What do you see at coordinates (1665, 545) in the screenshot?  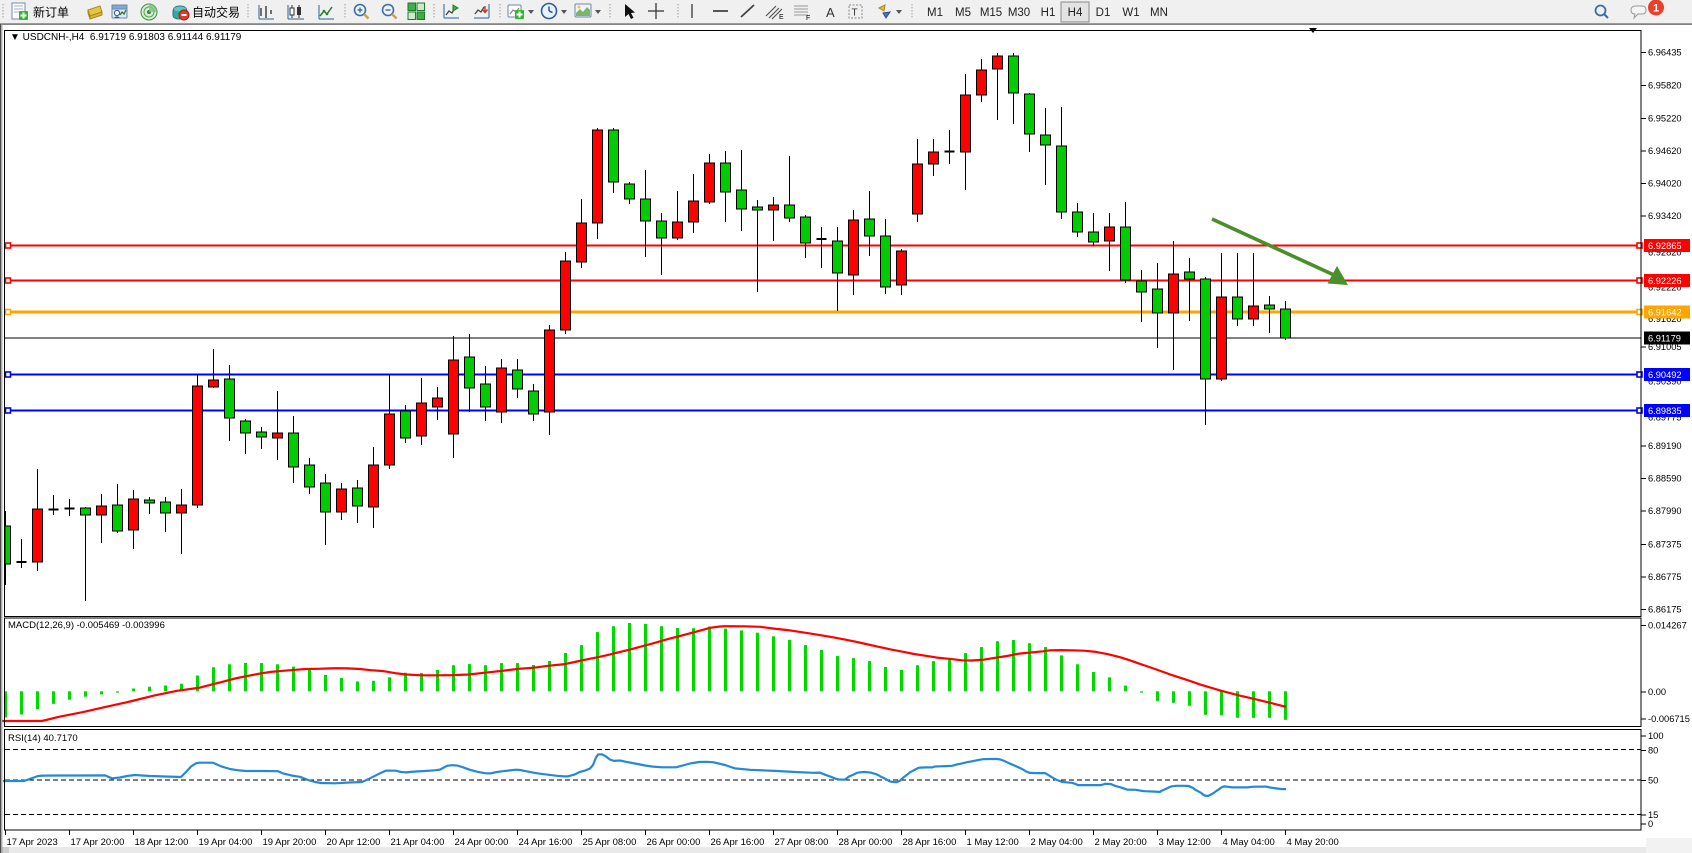 I see `svg-text: 6.87375` at bounding box center [1665, 545].